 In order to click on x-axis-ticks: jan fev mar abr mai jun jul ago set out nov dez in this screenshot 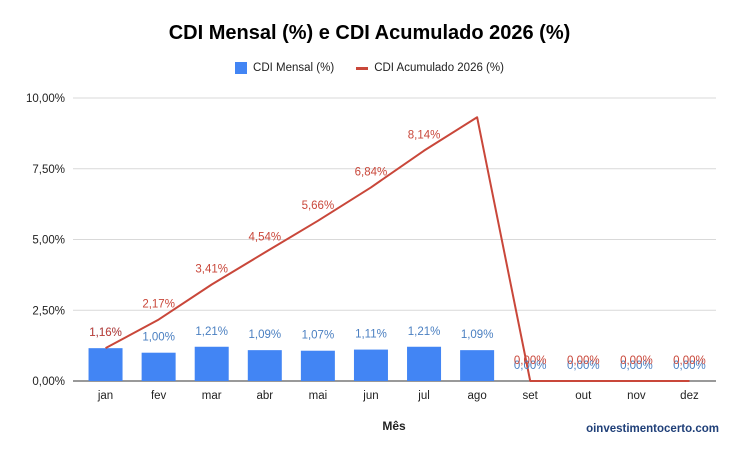, I will do `click(398, 396)`.